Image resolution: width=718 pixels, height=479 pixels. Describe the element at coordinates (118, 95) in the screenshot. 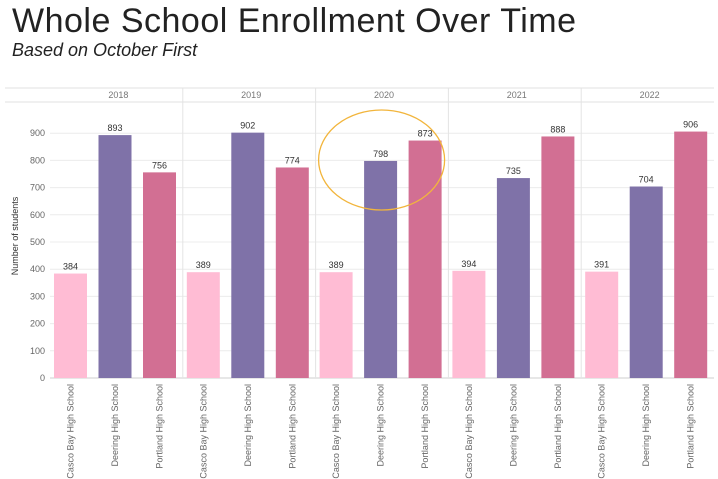

I see `year-header: 2018` at that location.